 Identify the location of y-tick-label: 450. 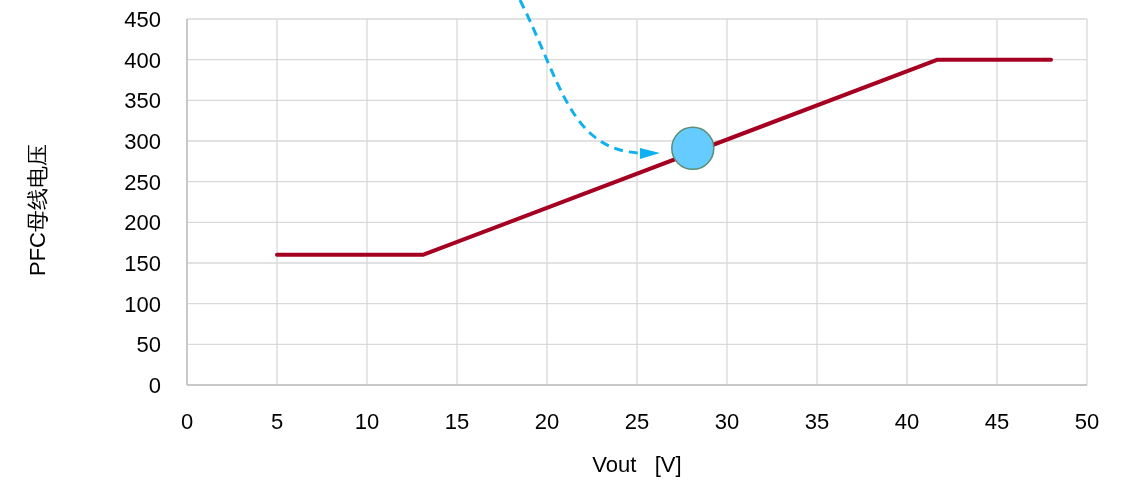
(142, 19).